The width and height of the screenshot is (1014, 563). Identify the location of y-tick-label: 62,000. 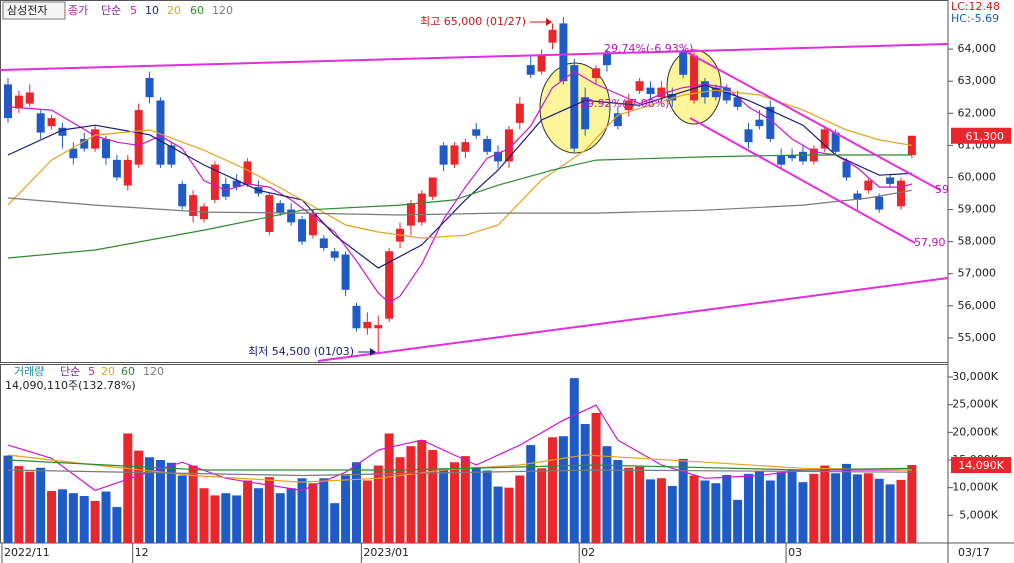
(977, 112).